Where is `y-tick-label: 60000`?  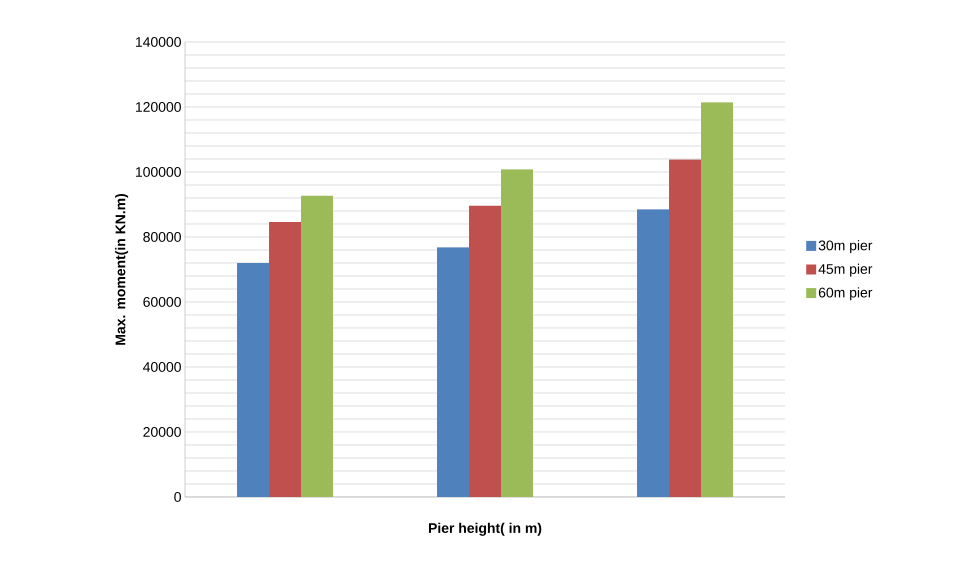
y-tick-label: 60000 is located at coordinates (162, 302).